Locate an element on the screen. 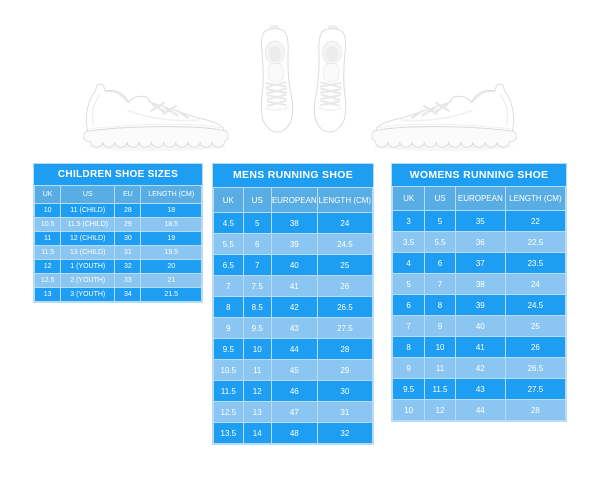 The image size is (600, 490). table-cell: 48 is located at coordinates (294, 433).